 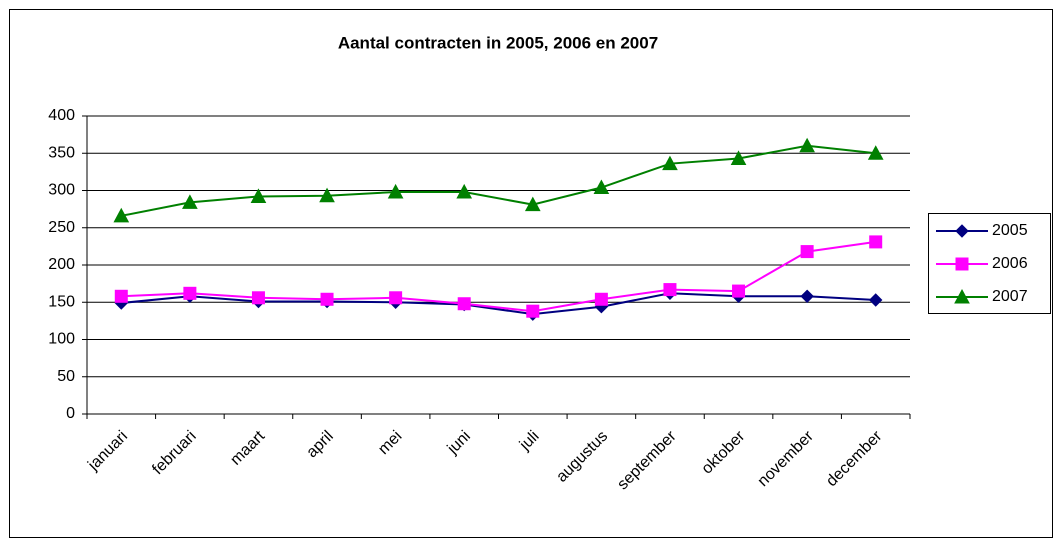 I want to click on legend-label: 2005, so click(x=1010, y=230).